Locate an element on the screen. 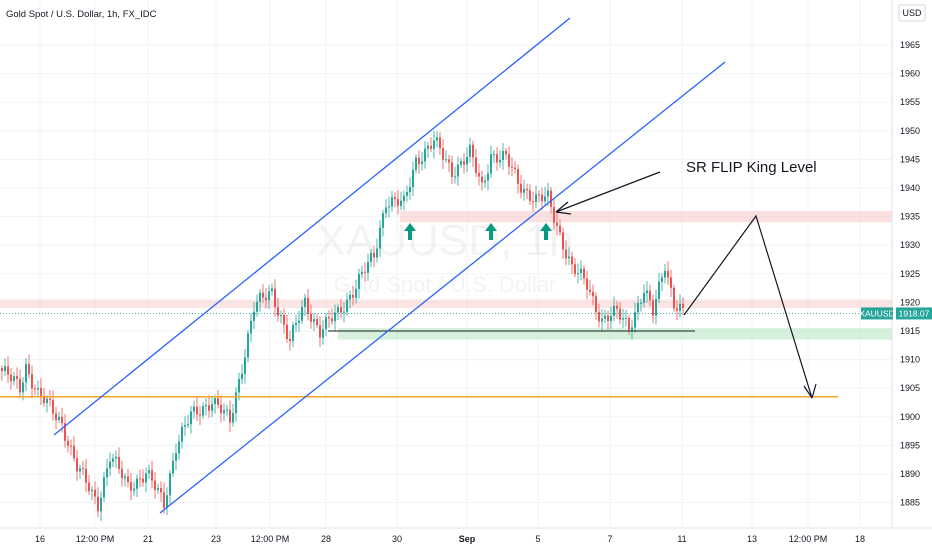 This screenshot has width=932, height=550. x-tick-label: 12:00 PM is located at coordinates (95, 539).